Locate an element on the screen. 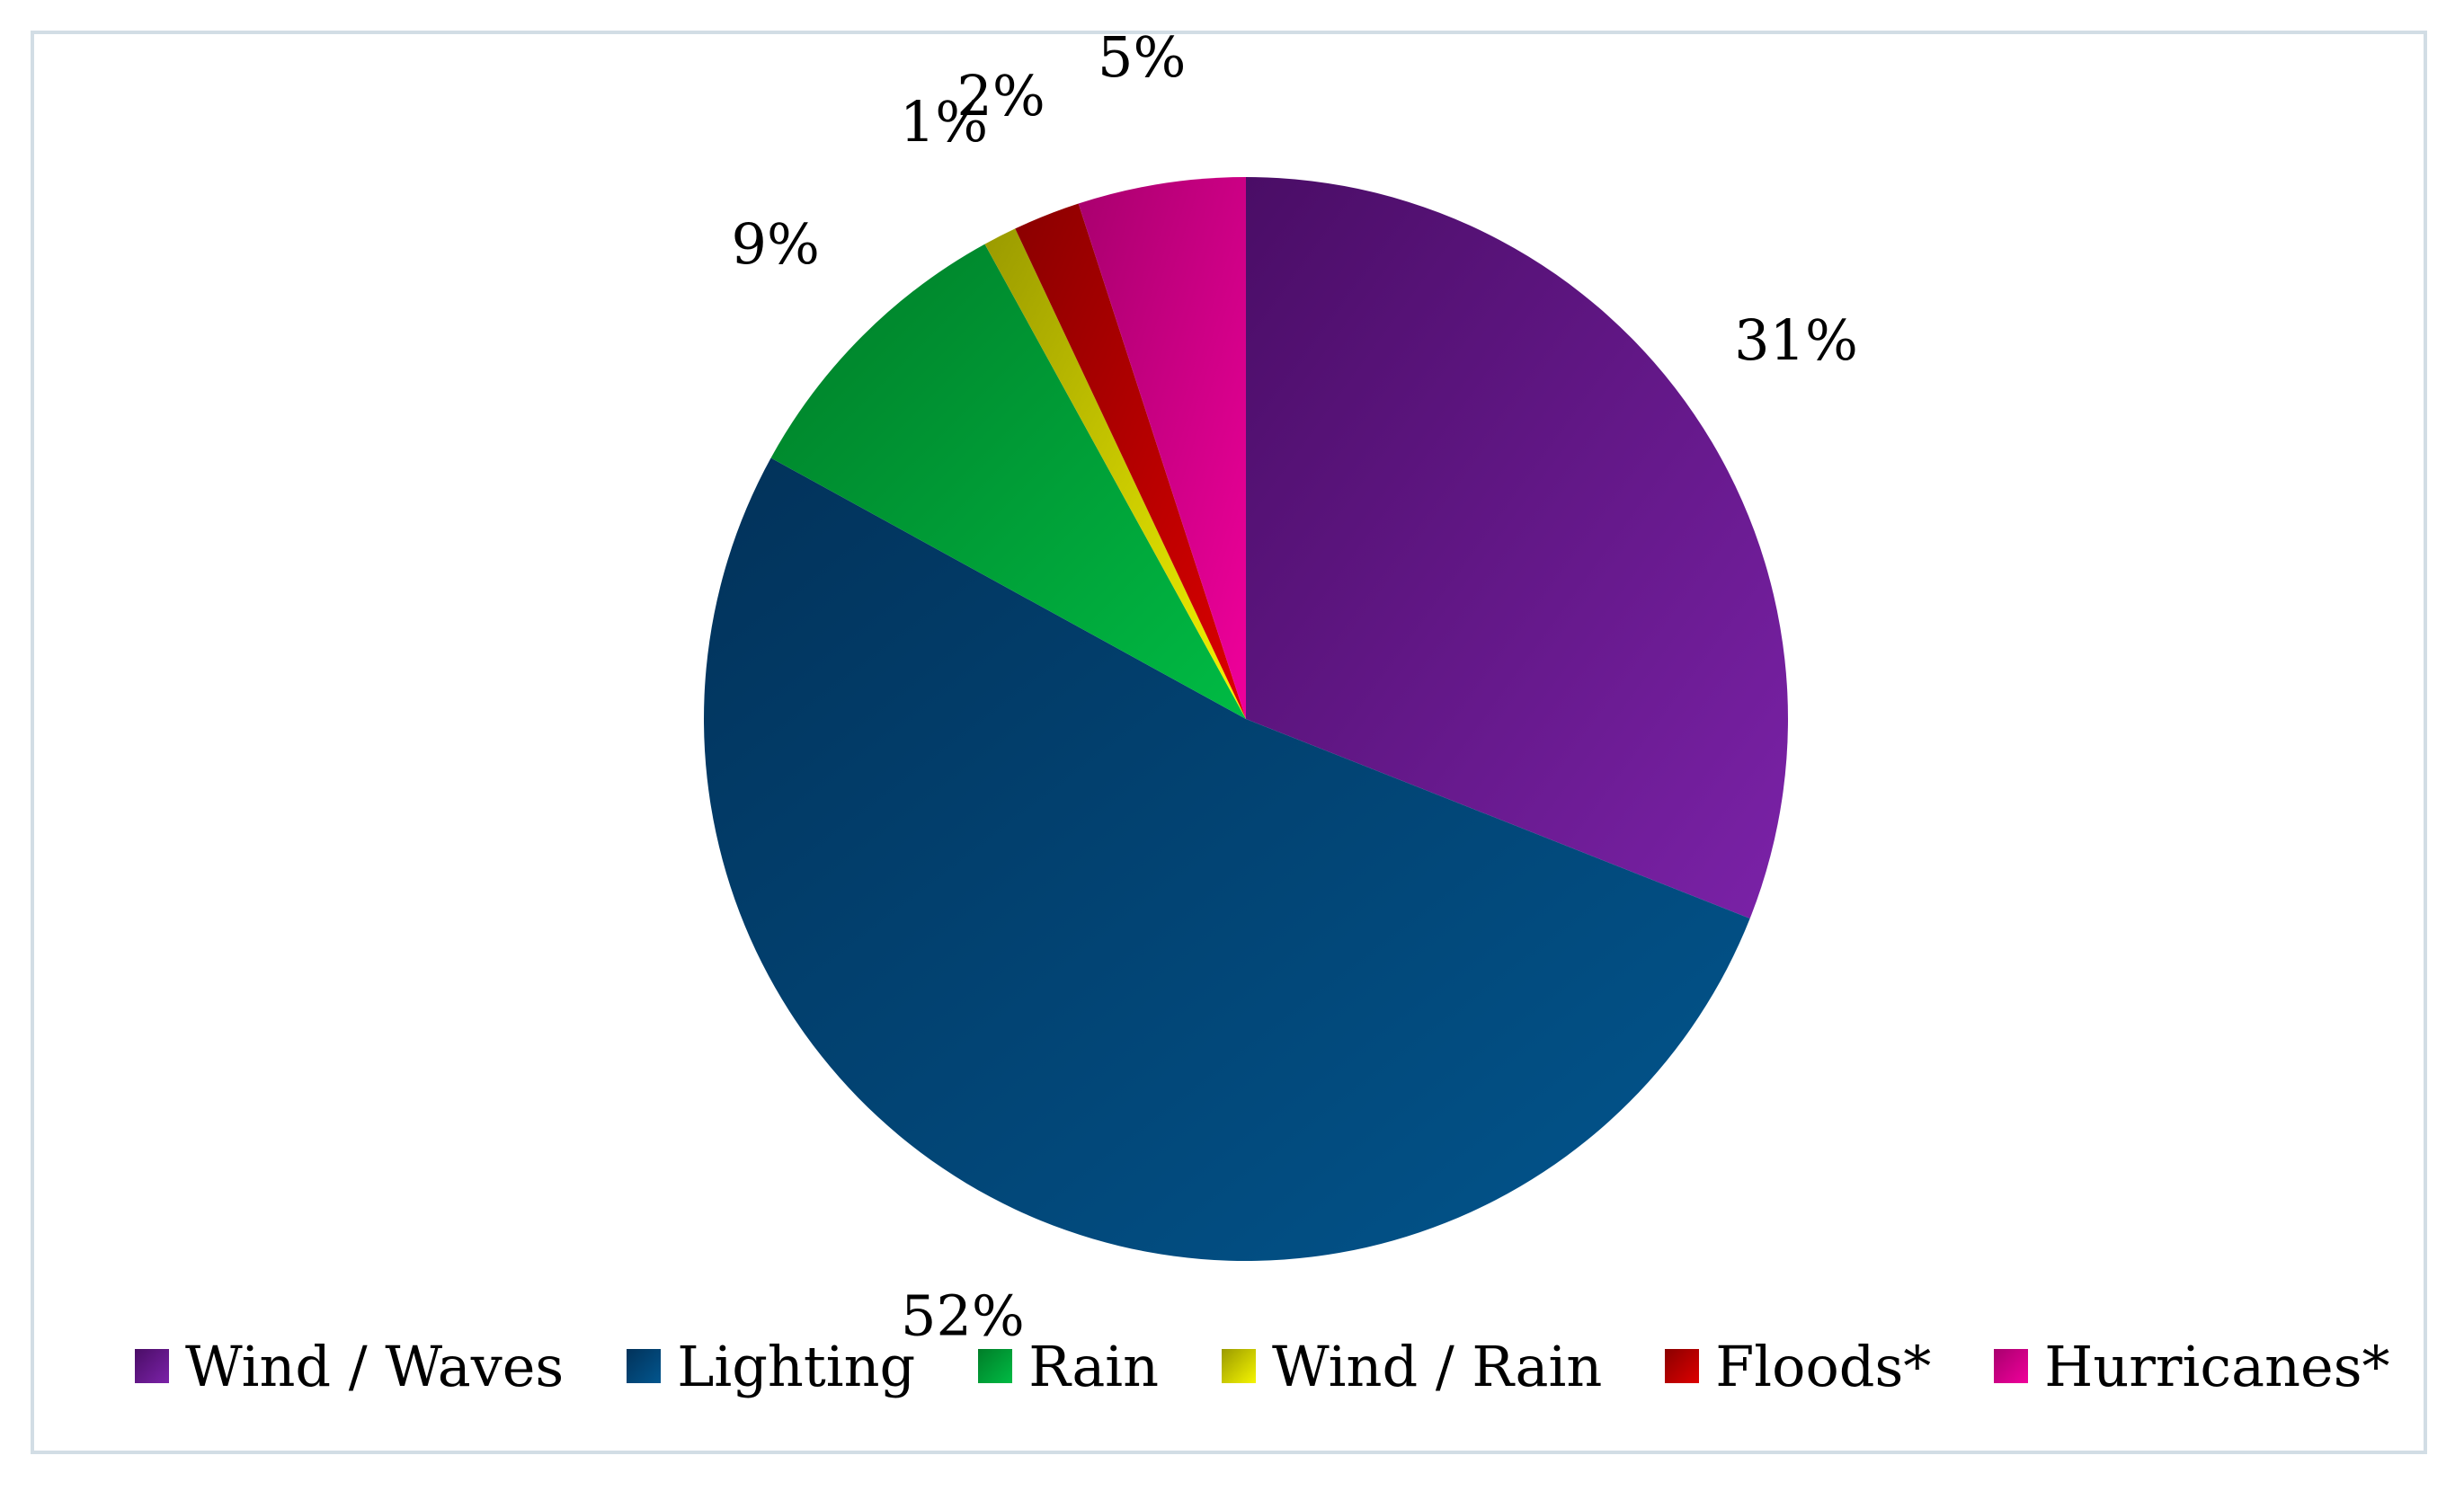  pie-slice-rain is located at coordinates (1008, 482).